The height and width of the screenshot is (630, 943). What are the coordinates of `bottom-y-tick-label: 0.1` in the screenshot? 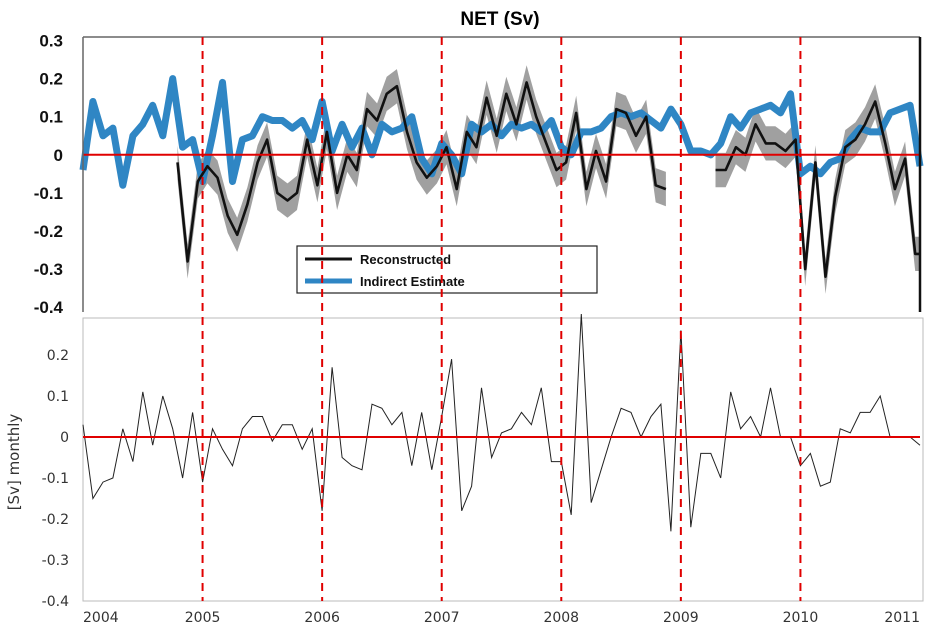 It's located at (58, 397).